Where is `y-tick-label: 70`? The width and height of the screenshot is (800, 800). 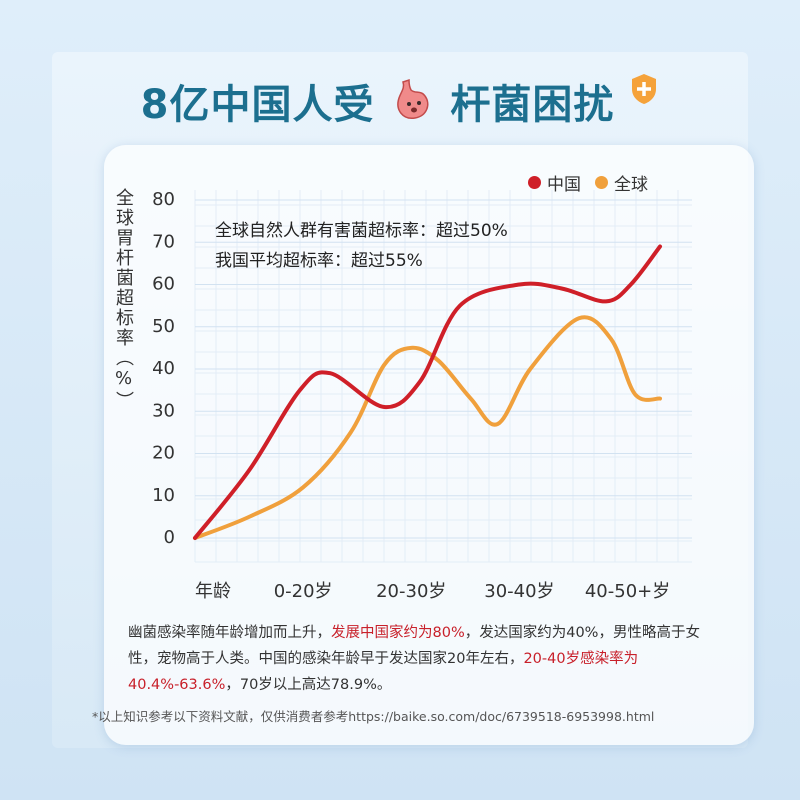
y-tick-label: 70 is located at coordinates (163, 241).